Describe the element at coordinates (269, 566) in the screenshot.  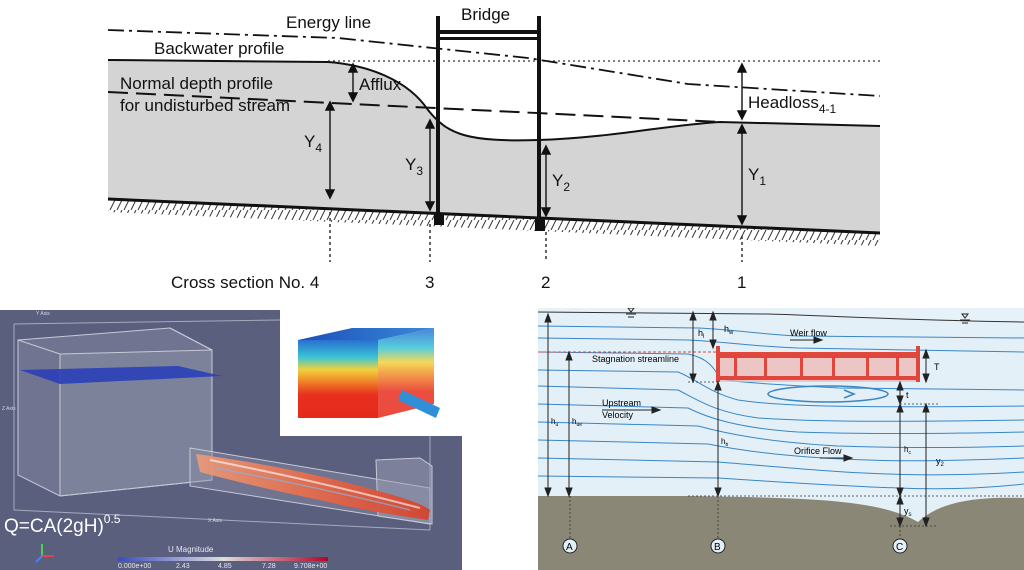
I see `legend-tick-3: 7.28` at that location.